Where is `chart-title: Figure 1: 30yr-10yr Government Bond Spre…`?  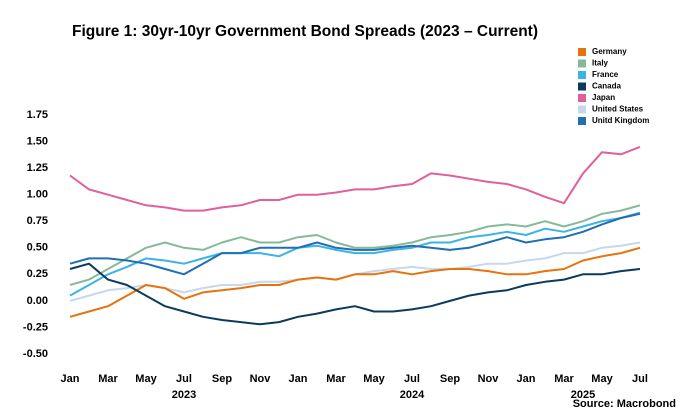 chart-title: Figure 1: 30yr-10yr Government Bond Spre… is located at coordinates (305, 31).